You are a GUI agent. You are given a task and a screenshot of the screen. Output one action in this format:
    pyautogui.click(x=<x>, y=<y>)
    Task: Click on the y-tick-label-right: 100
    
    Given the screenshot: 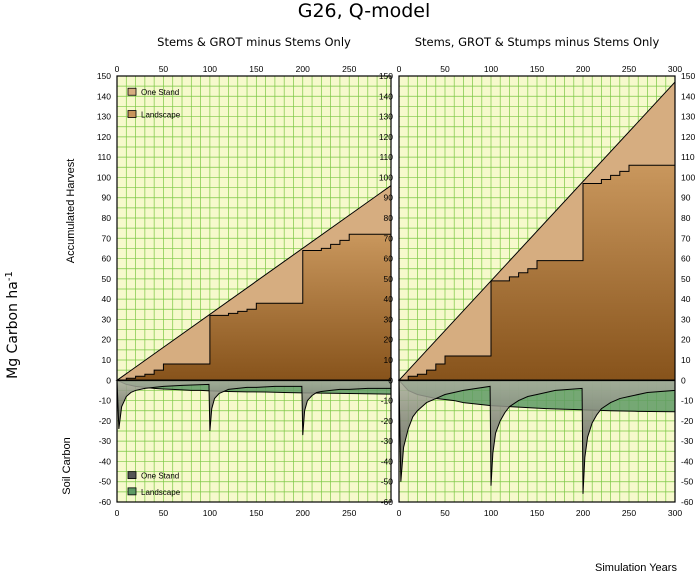 What is the action you would take?
    pyautogui.click(x=688, y=177)
    